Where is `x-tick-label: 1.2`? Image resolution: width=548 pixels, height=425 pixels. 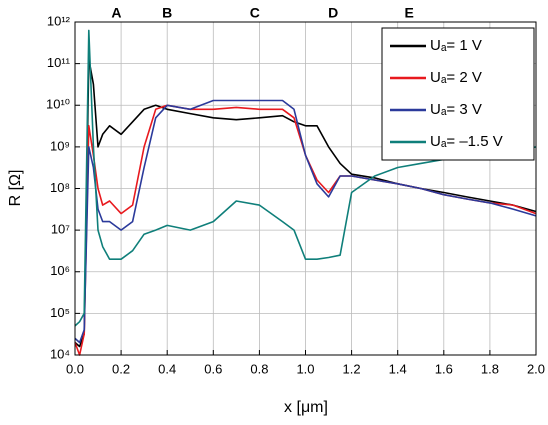
x-tick-label: 1.2 is located at coordinates (352, 368).